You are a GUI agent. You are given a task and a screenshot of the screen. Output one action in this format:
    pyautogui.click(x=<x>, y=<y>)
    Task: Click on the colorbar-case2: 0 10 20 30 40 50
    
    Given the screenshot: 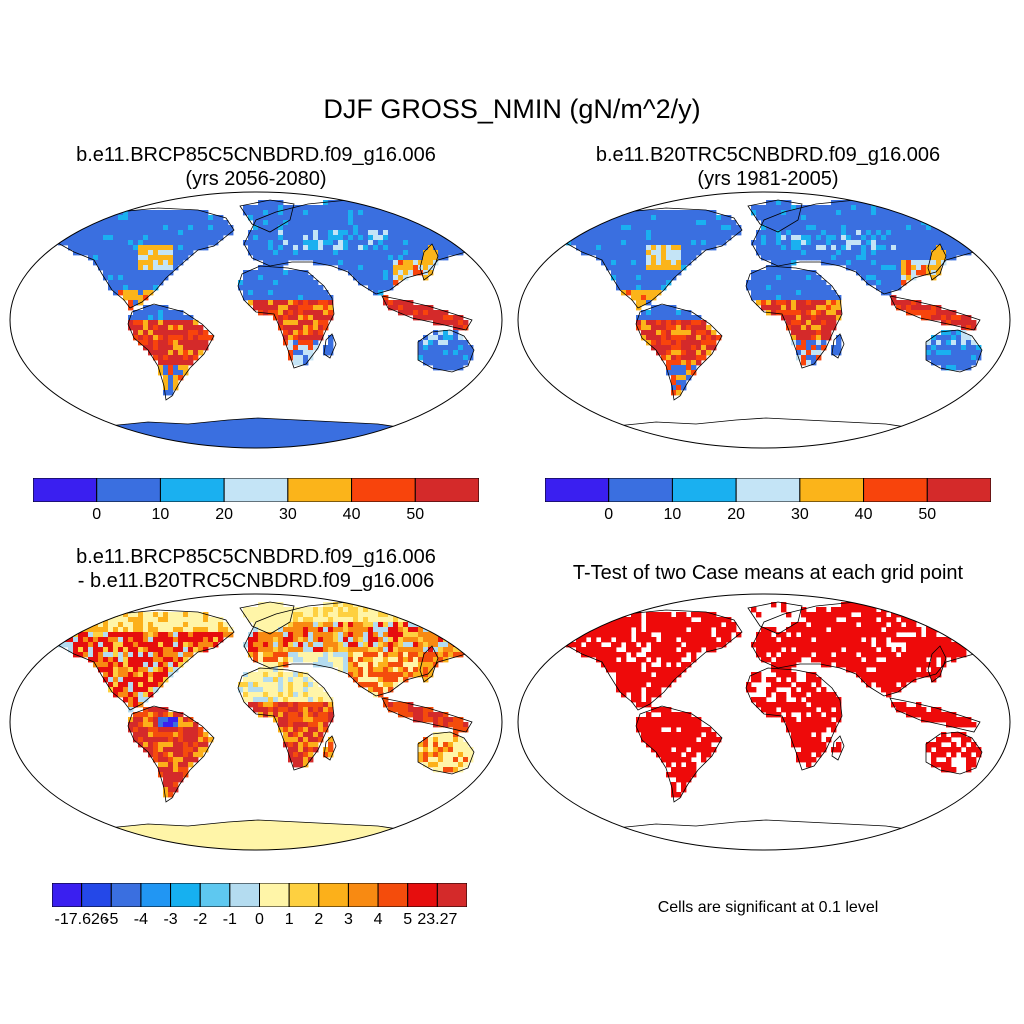 What is the action you would take?
    pyautogui.click(x=768, y=500)
    